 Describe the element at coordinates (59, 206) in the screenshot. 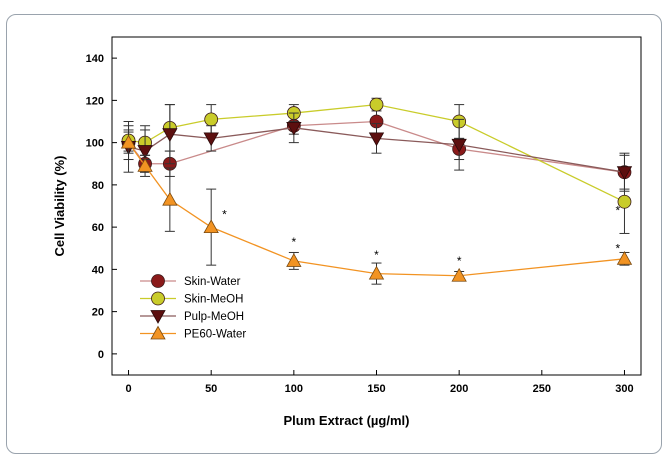

I see `y-axis-title: Cell Viability (%)` at that location.